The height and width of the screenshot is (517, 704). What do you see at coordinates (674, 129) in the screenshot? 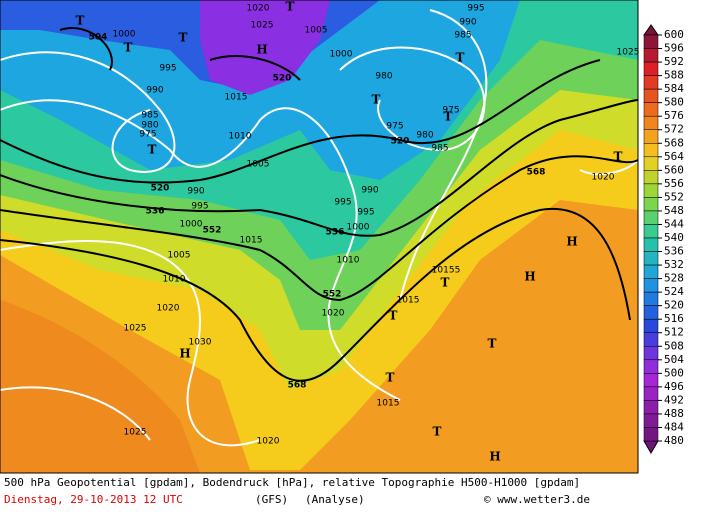
I see `colorbar-label: 572` at bounding box center [674, 129].